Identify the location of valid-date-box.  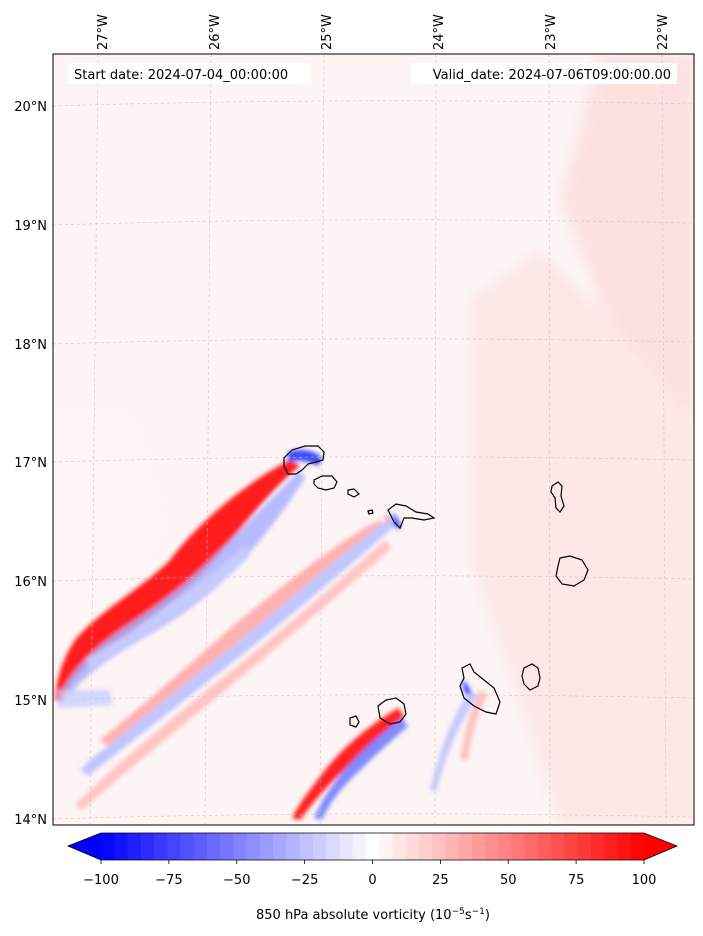
(544, 73).